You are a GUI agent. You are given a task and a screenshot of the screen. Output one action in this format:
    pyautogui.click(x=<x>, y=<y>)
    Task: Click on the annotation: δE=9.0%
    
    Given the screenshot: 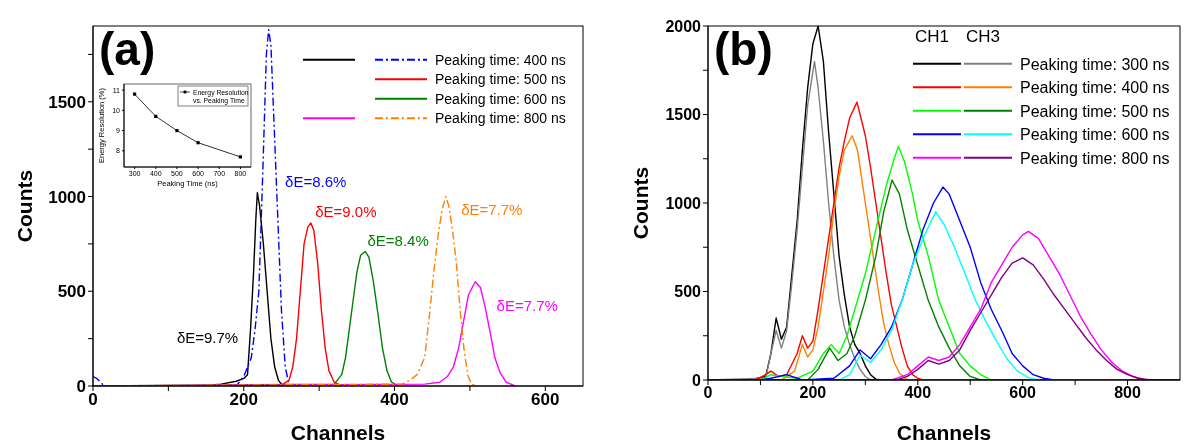 What is the action you would take?
    pyautogui.click(x=346, y=211)
    